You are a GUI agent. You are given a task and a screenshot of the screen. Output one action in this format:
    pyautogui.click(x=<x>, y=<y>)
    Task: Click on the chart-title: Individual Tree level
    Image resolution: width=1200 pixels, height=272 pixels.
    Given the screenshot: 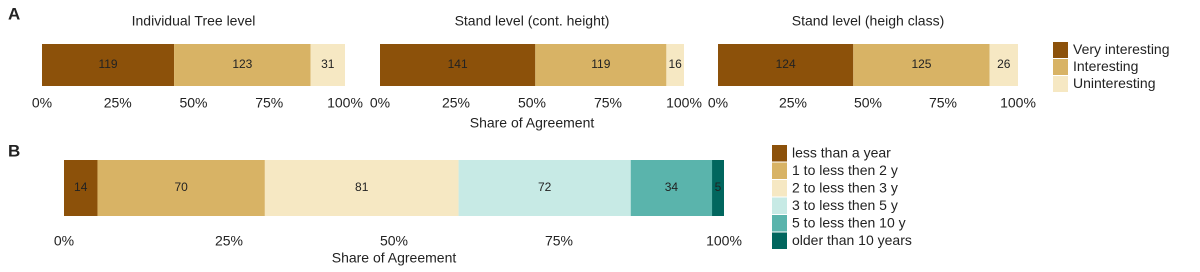 What is the action you would take?
    pyautogui.click(x=194, y=21)
    